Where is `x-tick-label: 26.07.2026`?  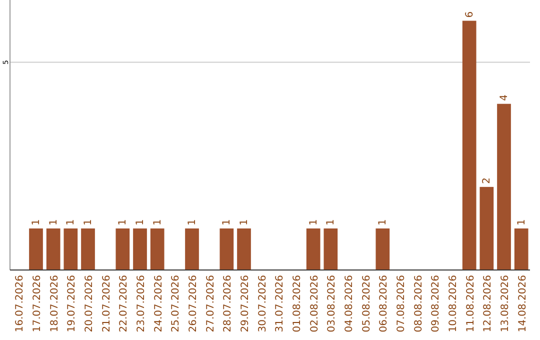
x-tick-label: 26.07.2026 is located at coordinates (193, 303).